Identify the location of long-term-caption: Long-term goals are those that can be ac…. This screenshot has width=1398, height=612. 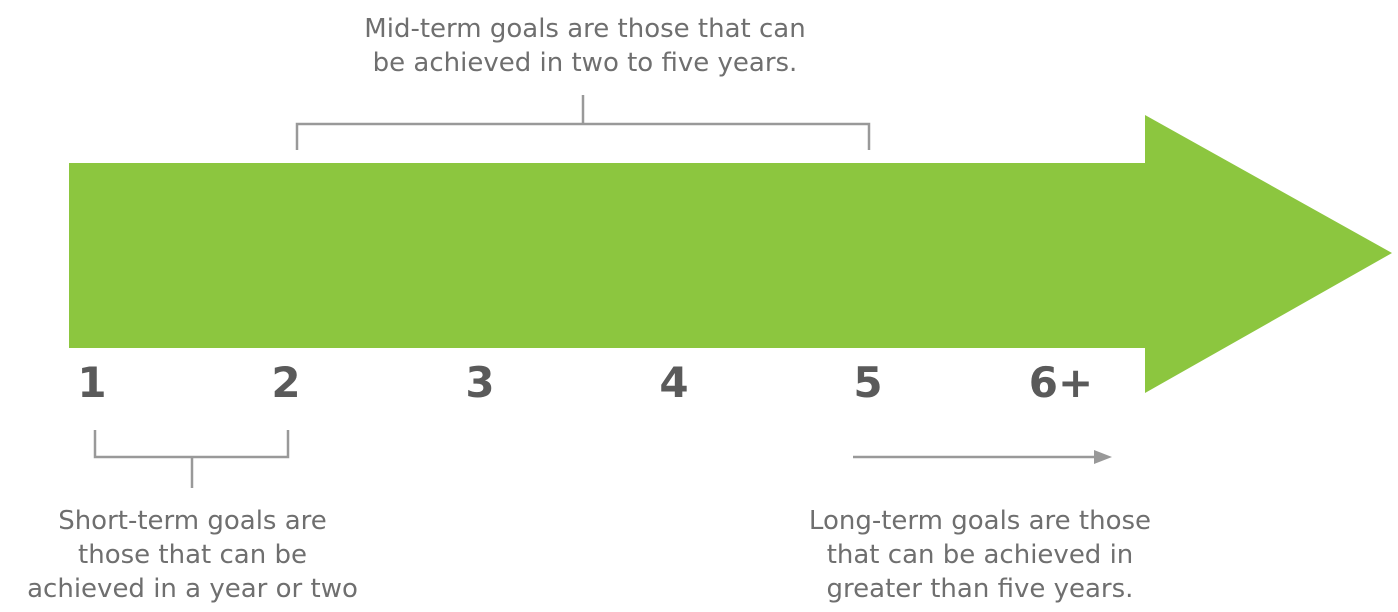
(980, 555).